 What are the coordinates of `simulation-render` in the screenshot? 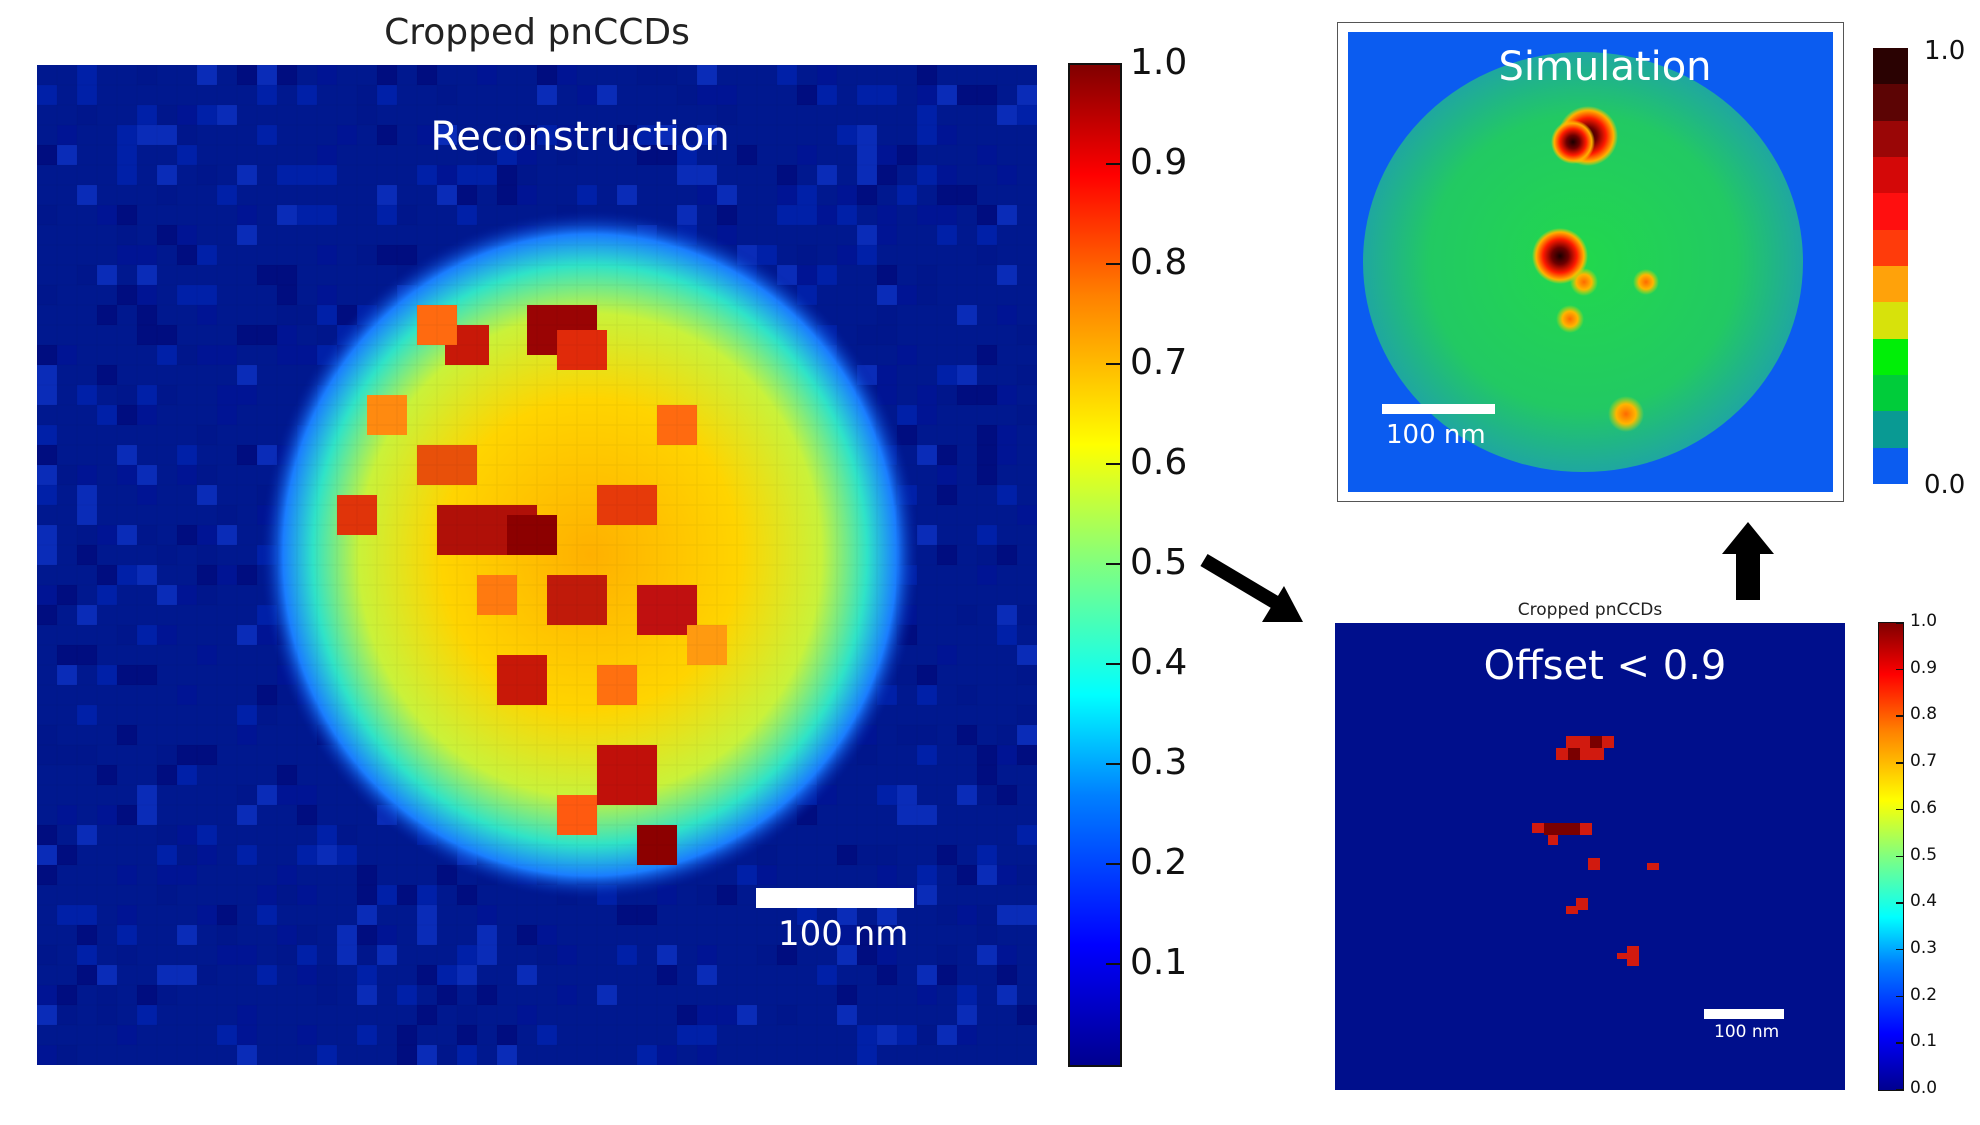 It's located at (1590, 262).